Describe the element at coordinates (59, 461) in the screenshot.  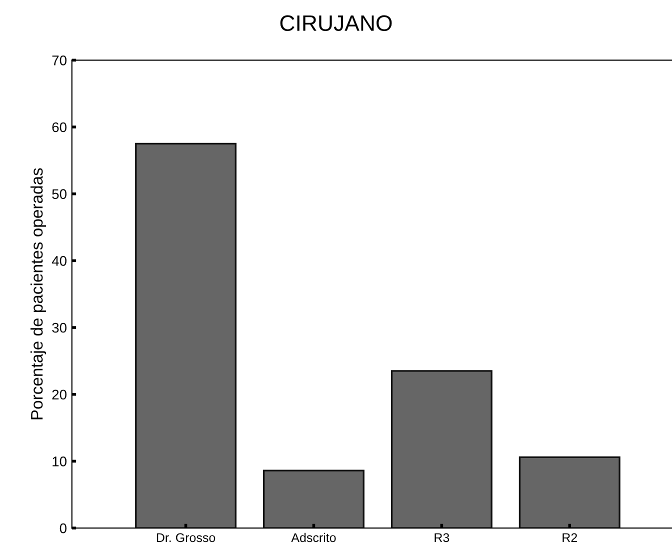
I see `y-tick-label: 10` at that location.